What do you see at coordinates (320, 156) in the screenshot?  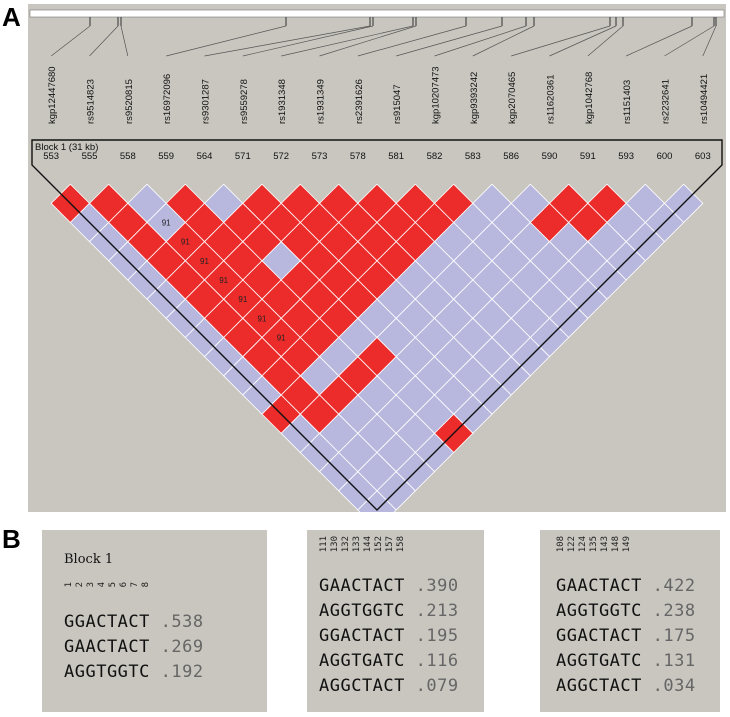 I see `snp-index-label: 573` at bounding box center [320, 156].